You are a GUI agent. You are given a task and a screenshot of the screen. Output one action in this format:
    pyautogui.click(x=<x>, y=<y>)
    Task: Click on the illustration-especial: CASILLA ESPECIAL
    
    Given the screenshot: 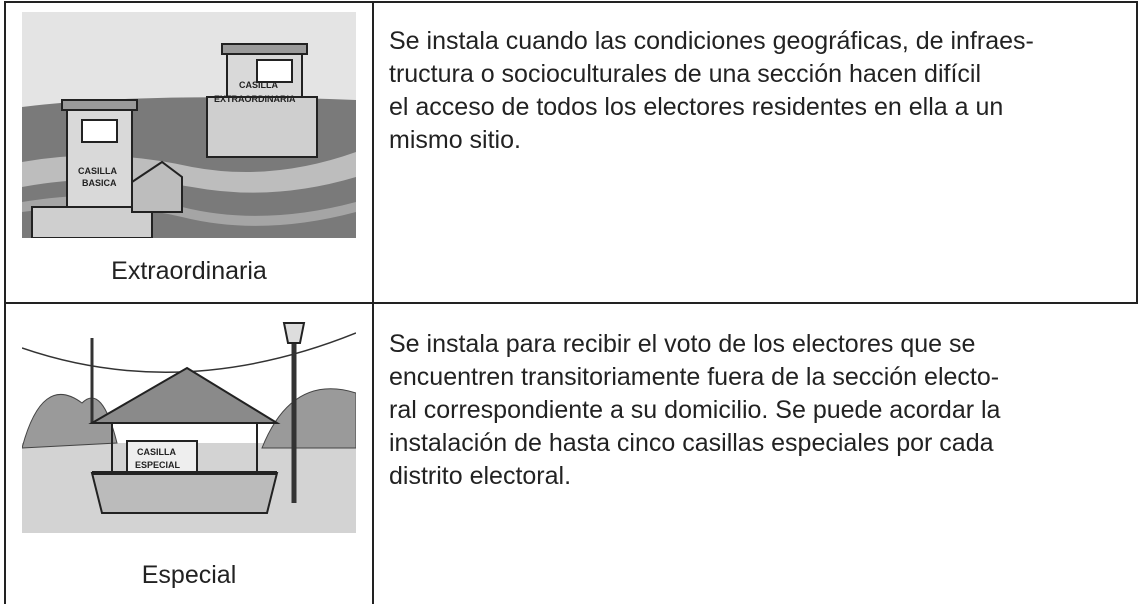 What is the action you would take?
    pyautogui.click(x=189, y=423)
    